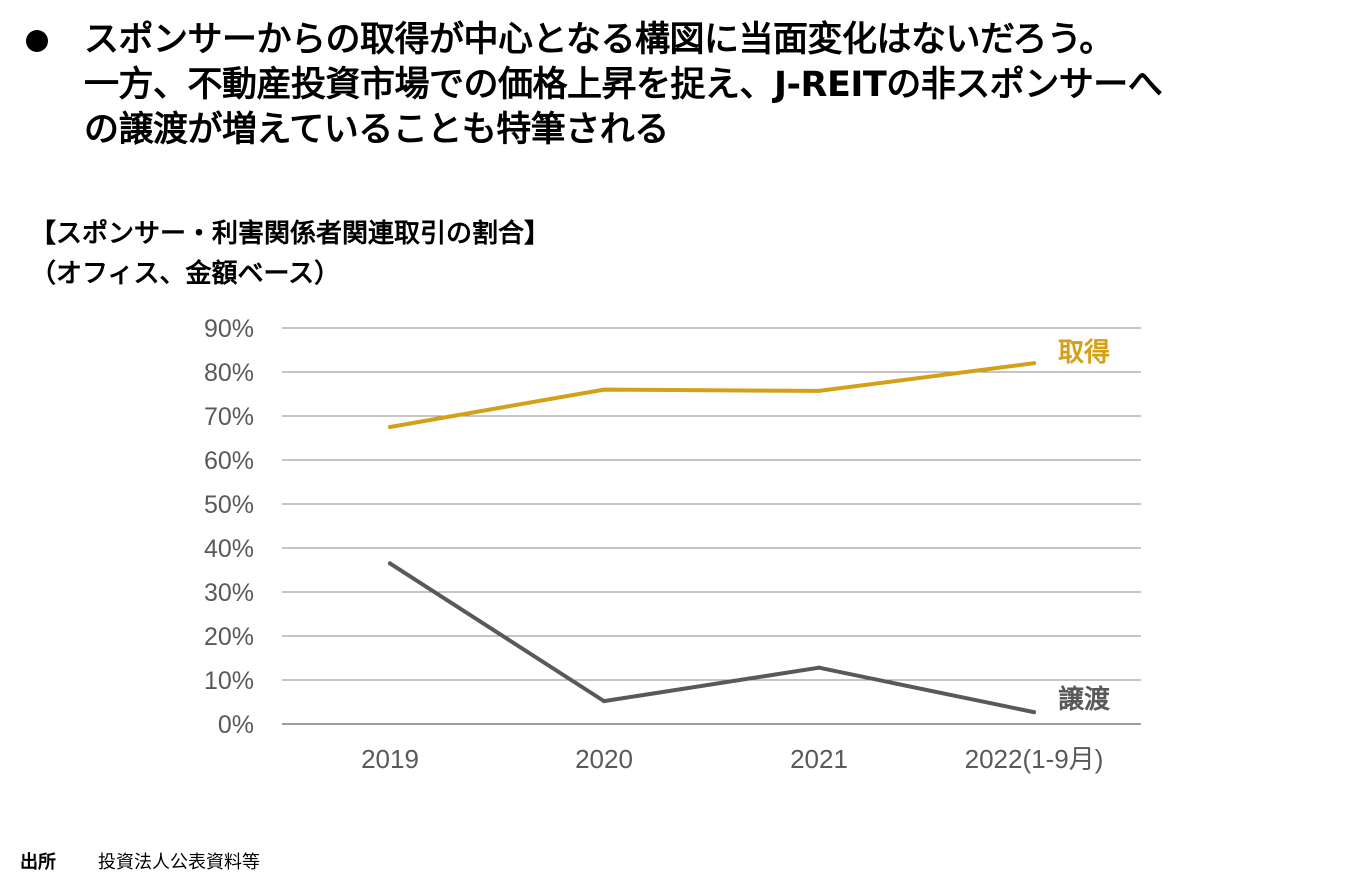 This screenshot has height=891, width=1356. What do you see at coordinates (38, 862) in the screenshot?
I see `source-label: 出所` at bounding box center [38, 862].